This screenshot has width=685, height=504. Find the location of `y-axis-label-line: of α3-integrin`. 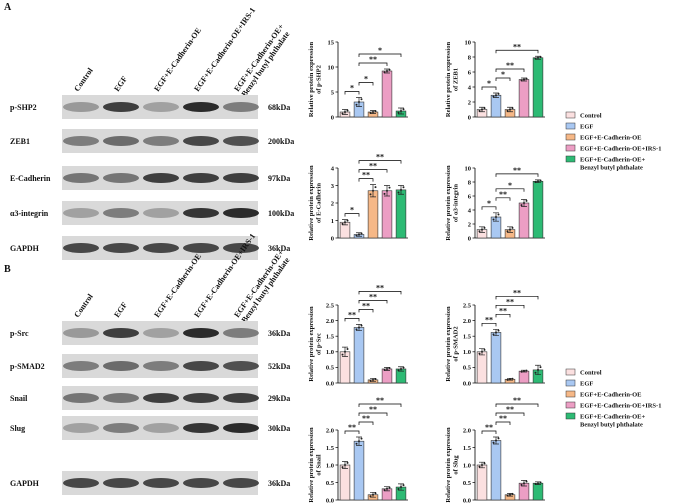

y-axis-label-line: of α3-integrin is located at coordinates (456, 203).